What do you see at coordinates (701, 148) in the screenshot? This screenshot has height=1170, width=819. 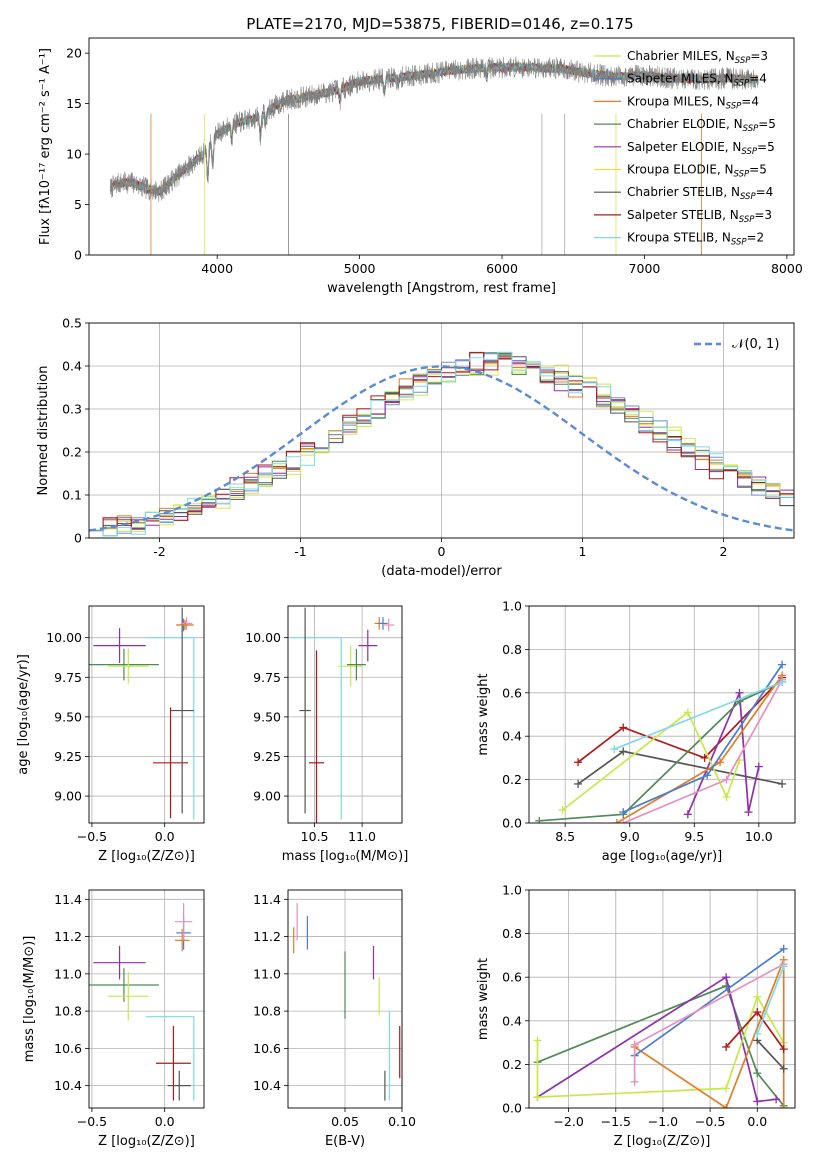 I see `spectrum-legend-label: Salpeter ELODIE, NSSP=5` at bounding box center [701, 148].